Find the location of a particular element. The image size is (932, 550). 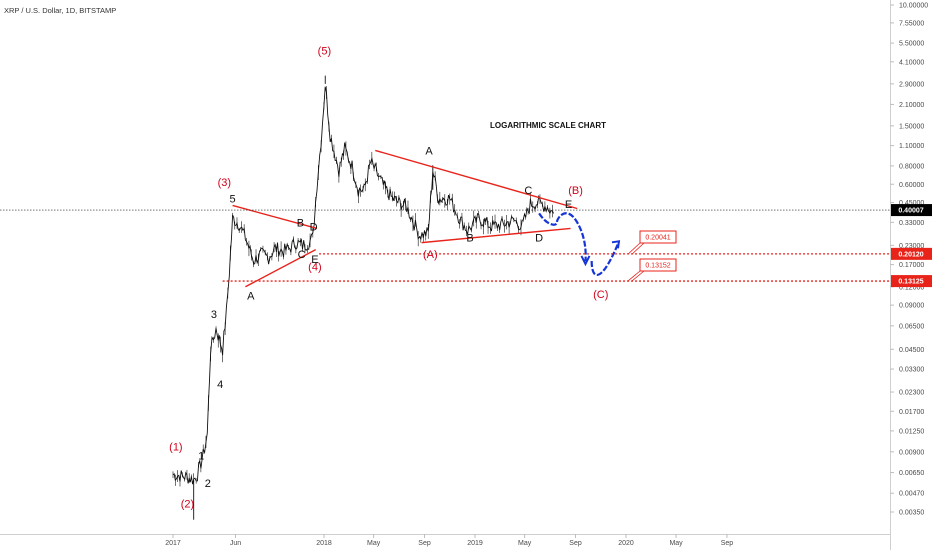

target-label: 0.20041 is located at coordinates (657, 238).